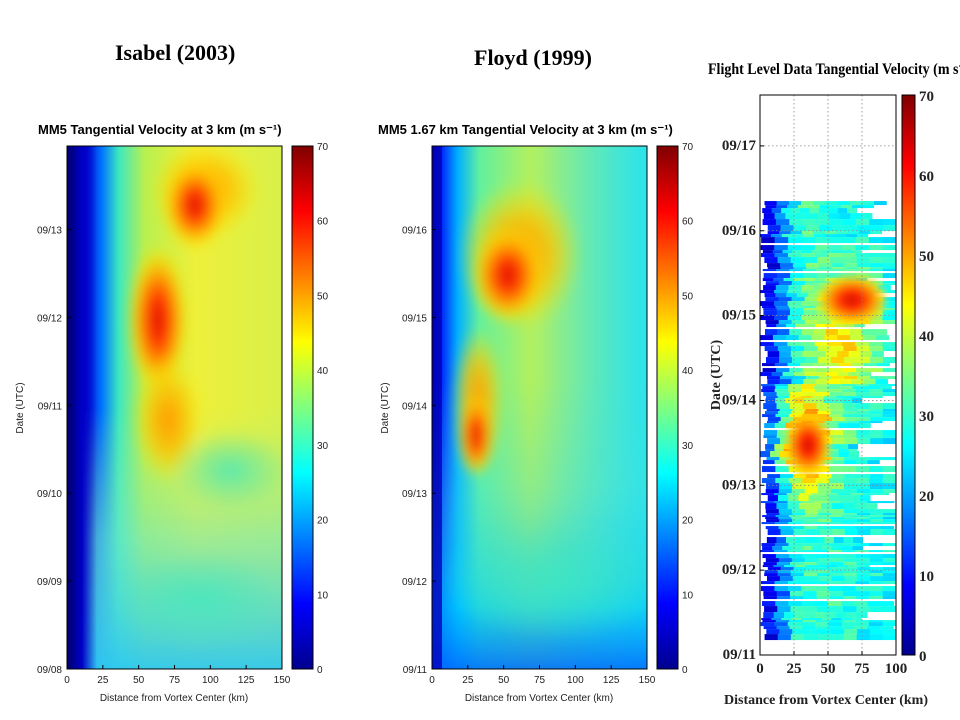 This screenshot has width=960, height=720. Describe the element at coordinates (688, 409) in the screenshot. I see `chart2-colorbar-ticks: 0 10 20 30 40 50 60 70` at that location.